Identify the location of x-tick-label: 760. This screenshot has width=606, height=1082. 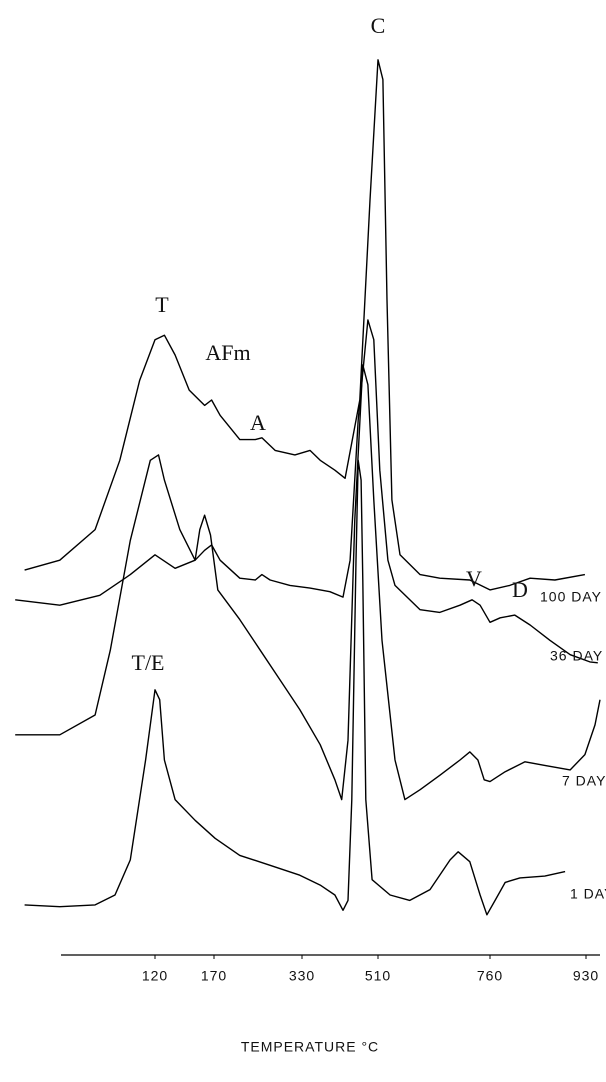
(490, 976).